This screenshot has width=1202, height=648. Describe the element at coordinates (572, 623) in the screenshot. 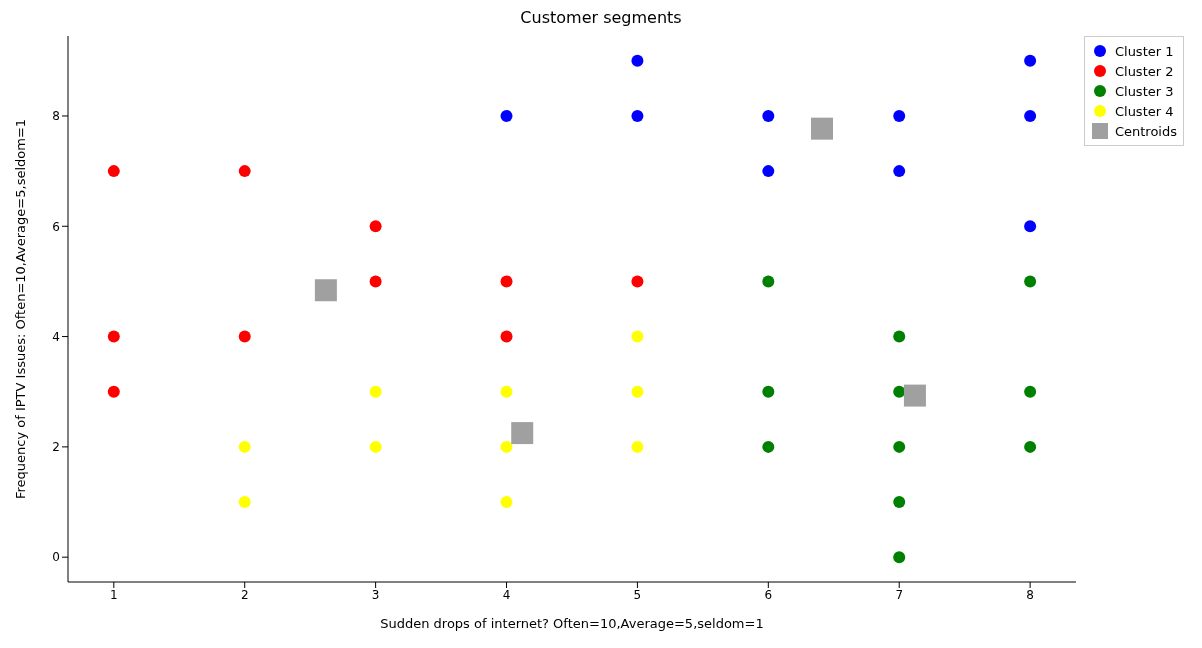

I see `x-axis-title: Sudden drops of internet? Often=10,Average=5,seldom=1` at that location.